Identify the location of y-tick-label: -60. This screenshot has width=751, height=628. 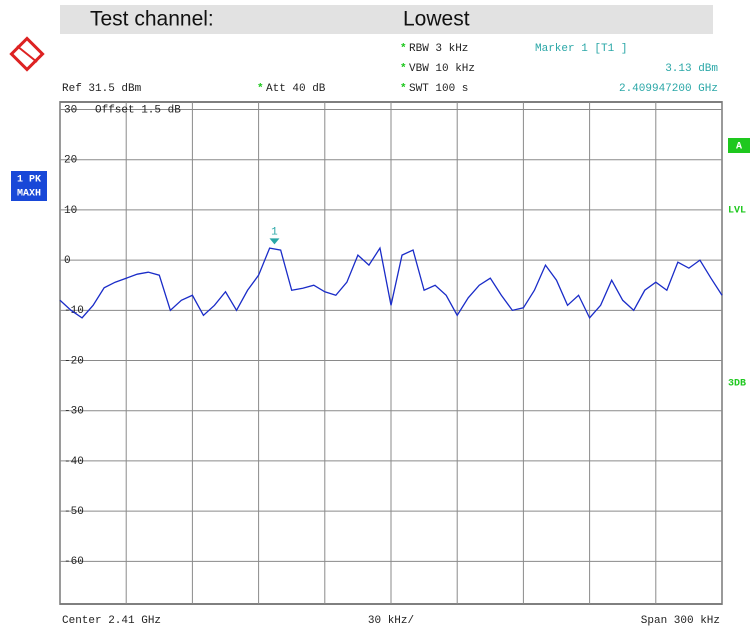
(74, 562).